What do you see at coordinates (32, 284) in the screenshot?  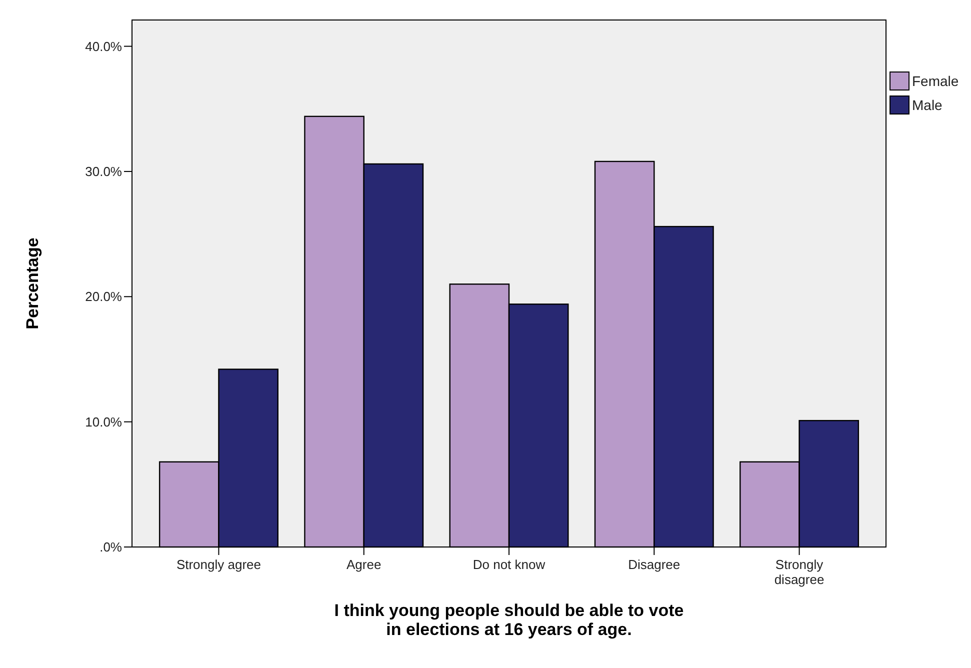 I see `y-axis-title: Percentage` at bounding box center [32, 284].